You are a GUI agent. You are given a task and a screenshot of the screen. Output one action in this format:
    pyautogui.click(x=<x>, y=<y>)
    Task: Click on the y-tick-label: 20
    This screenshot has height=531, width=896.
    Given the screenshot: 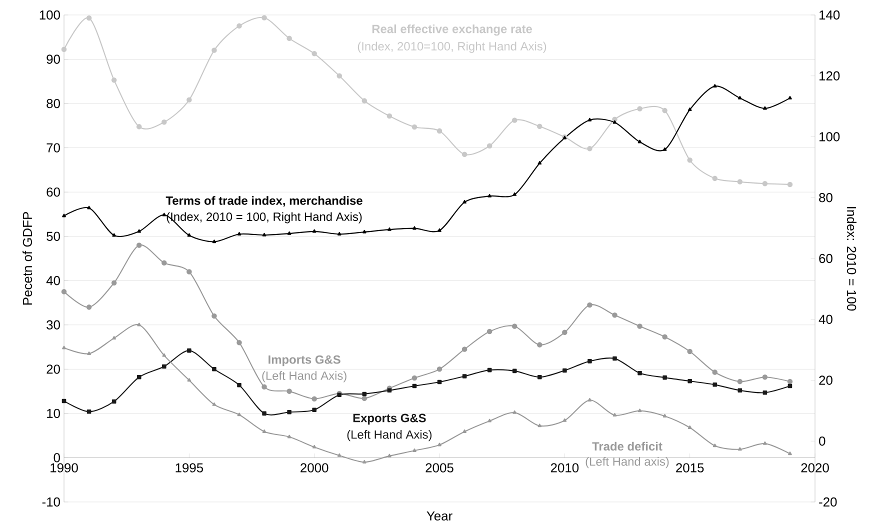 What is the action you would take?
    pyautogui.click(x=53, y=369)
    